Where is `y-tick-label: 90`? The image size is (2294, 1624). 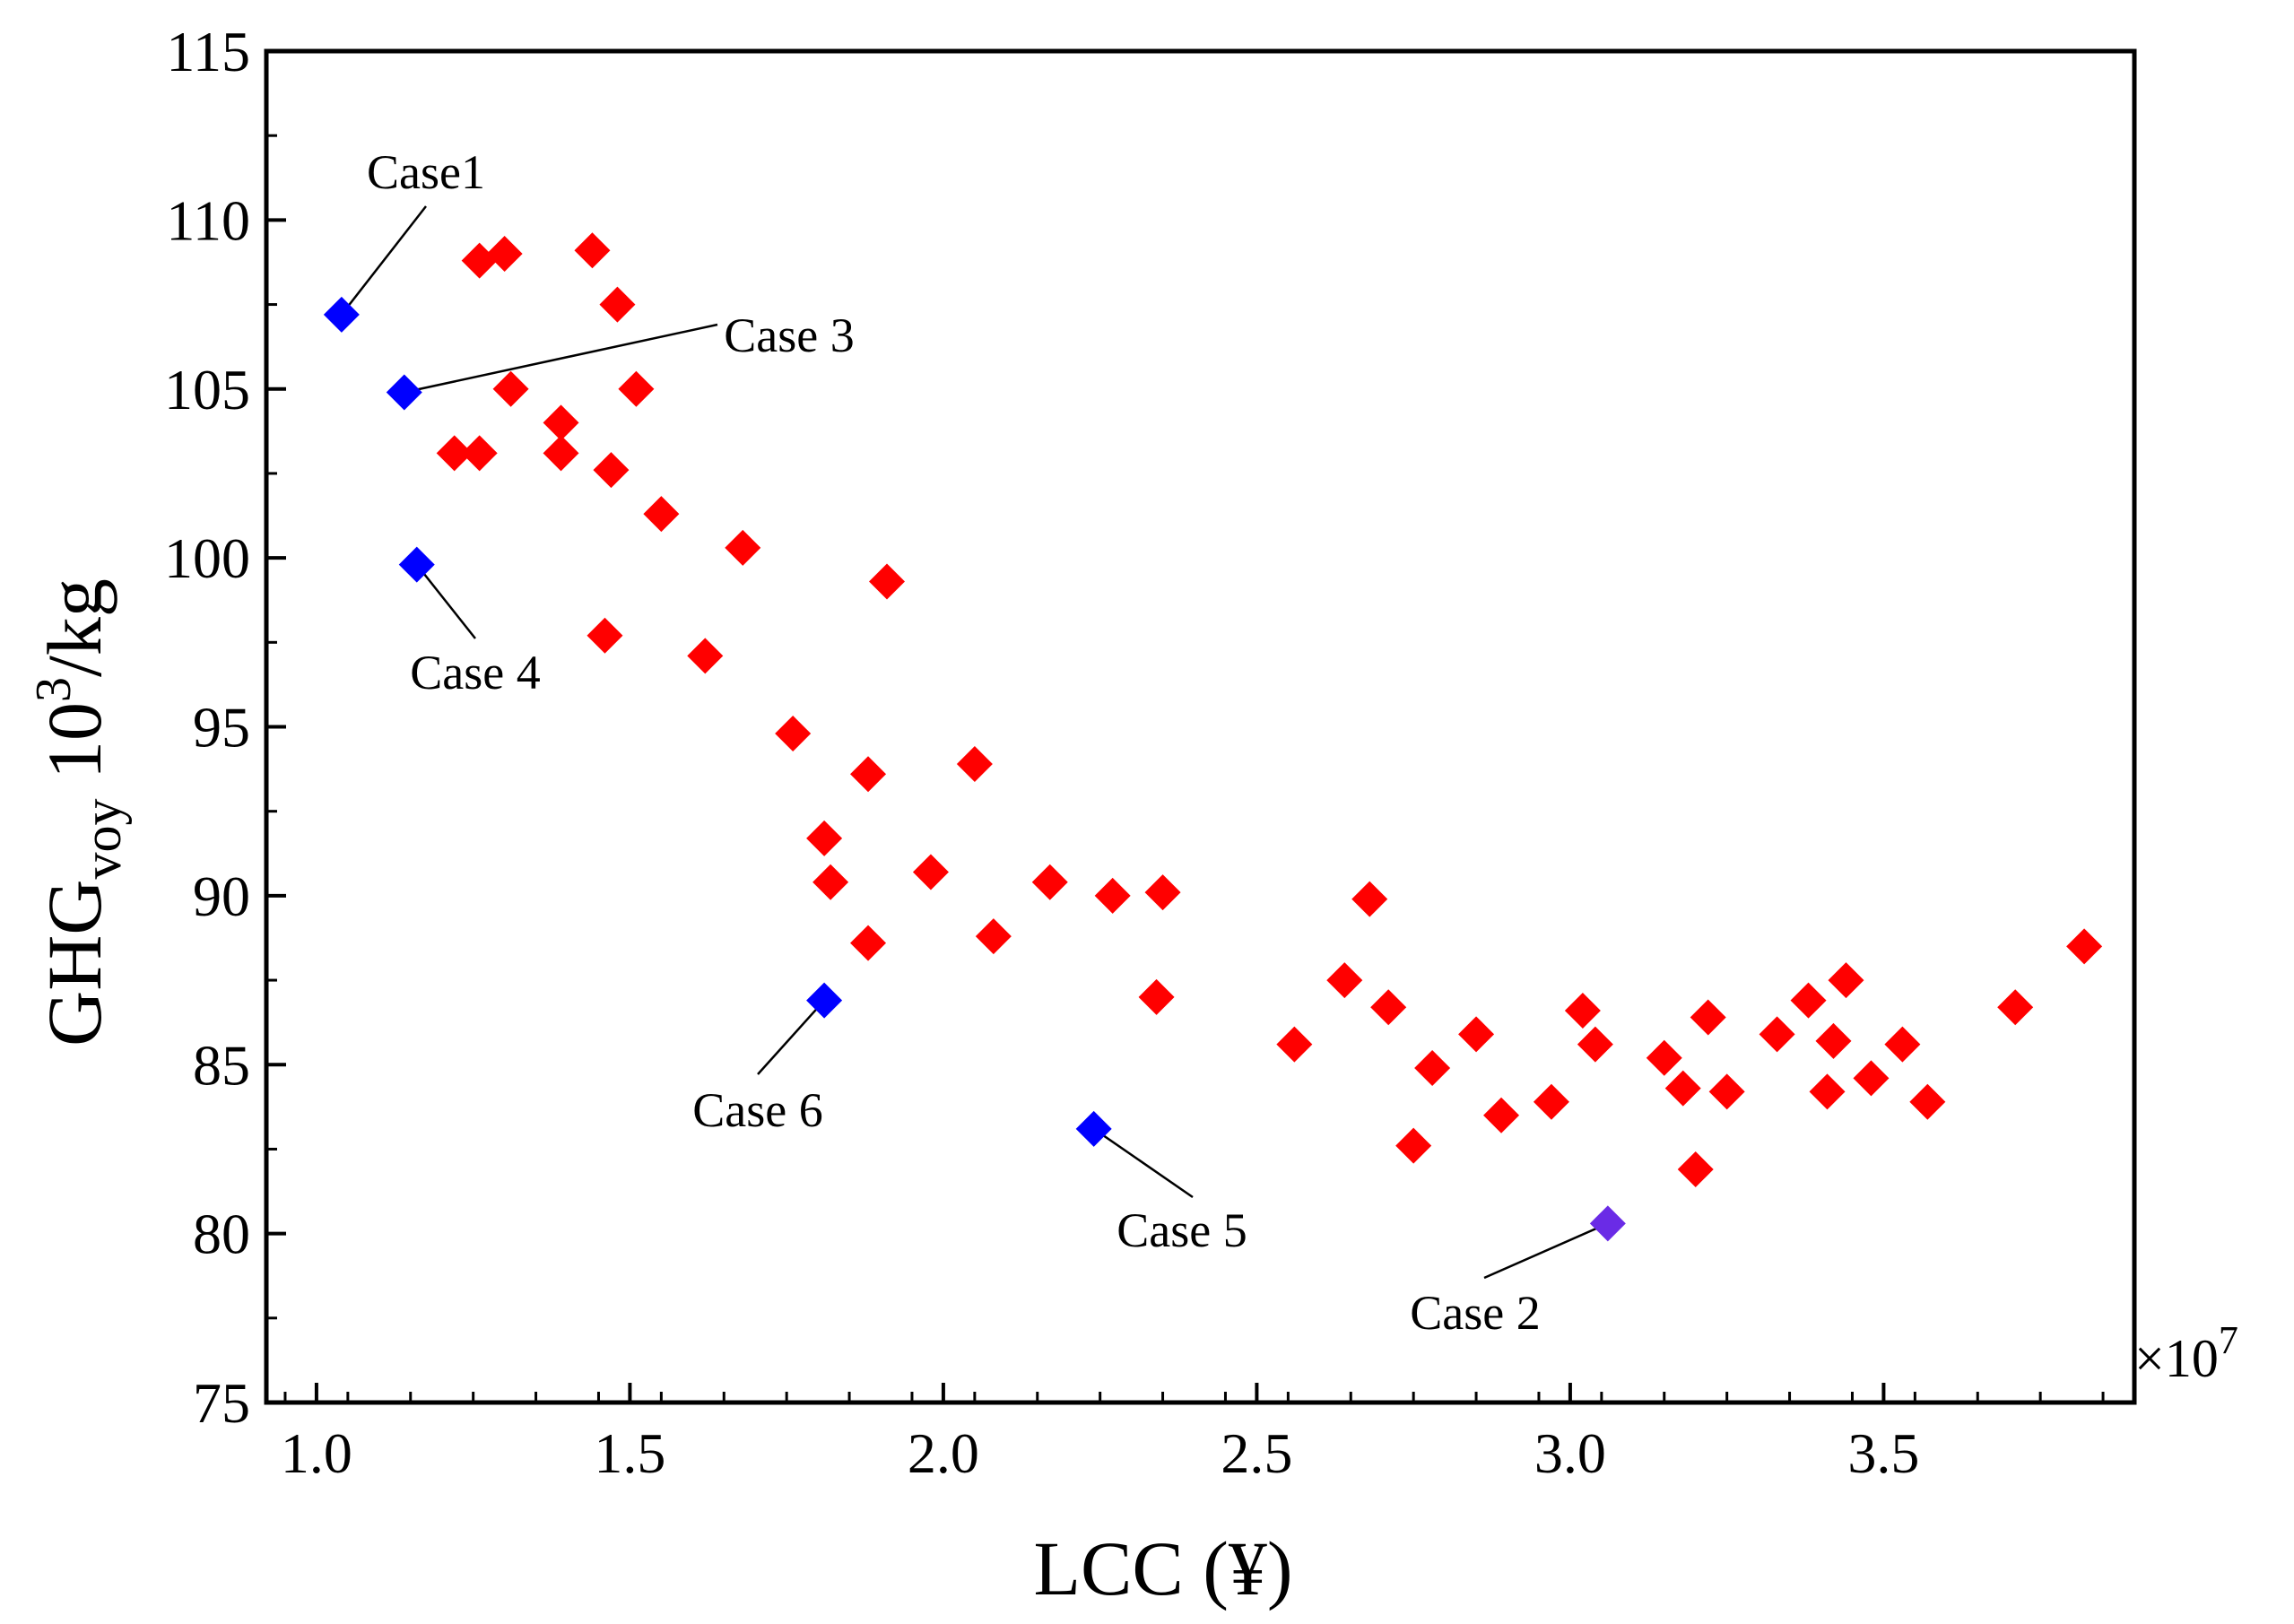 y-tick-label: 90 is located at coordinates (221, 896).